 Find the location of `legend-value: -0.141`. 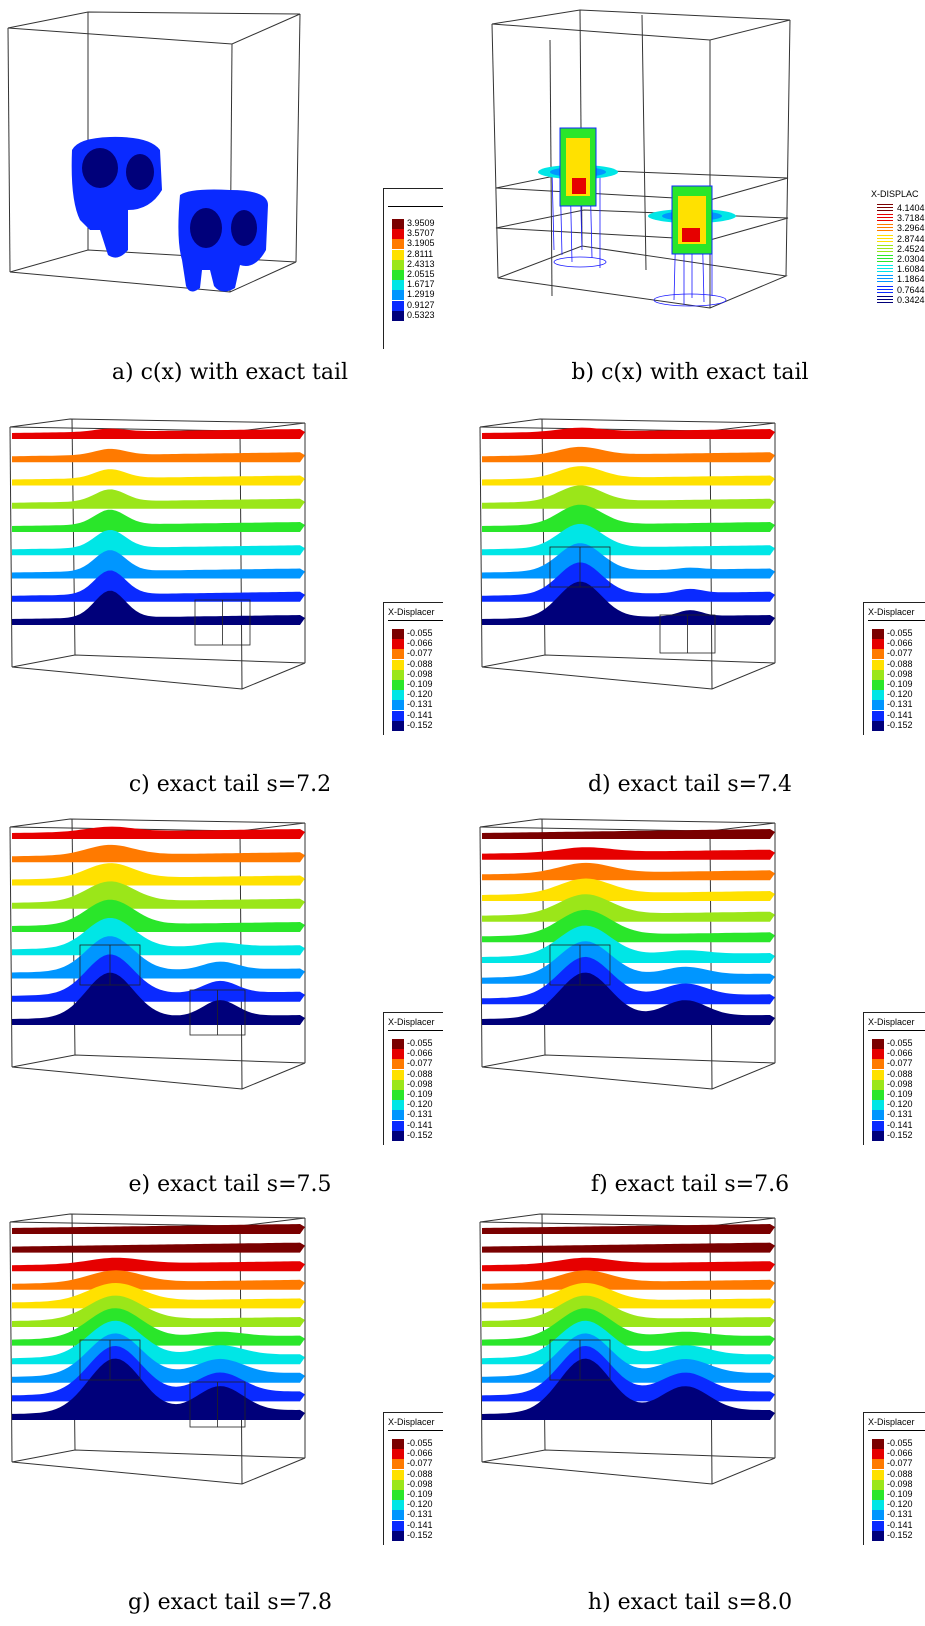

legend-value: -0.141 is located at coordinates (900, 714).